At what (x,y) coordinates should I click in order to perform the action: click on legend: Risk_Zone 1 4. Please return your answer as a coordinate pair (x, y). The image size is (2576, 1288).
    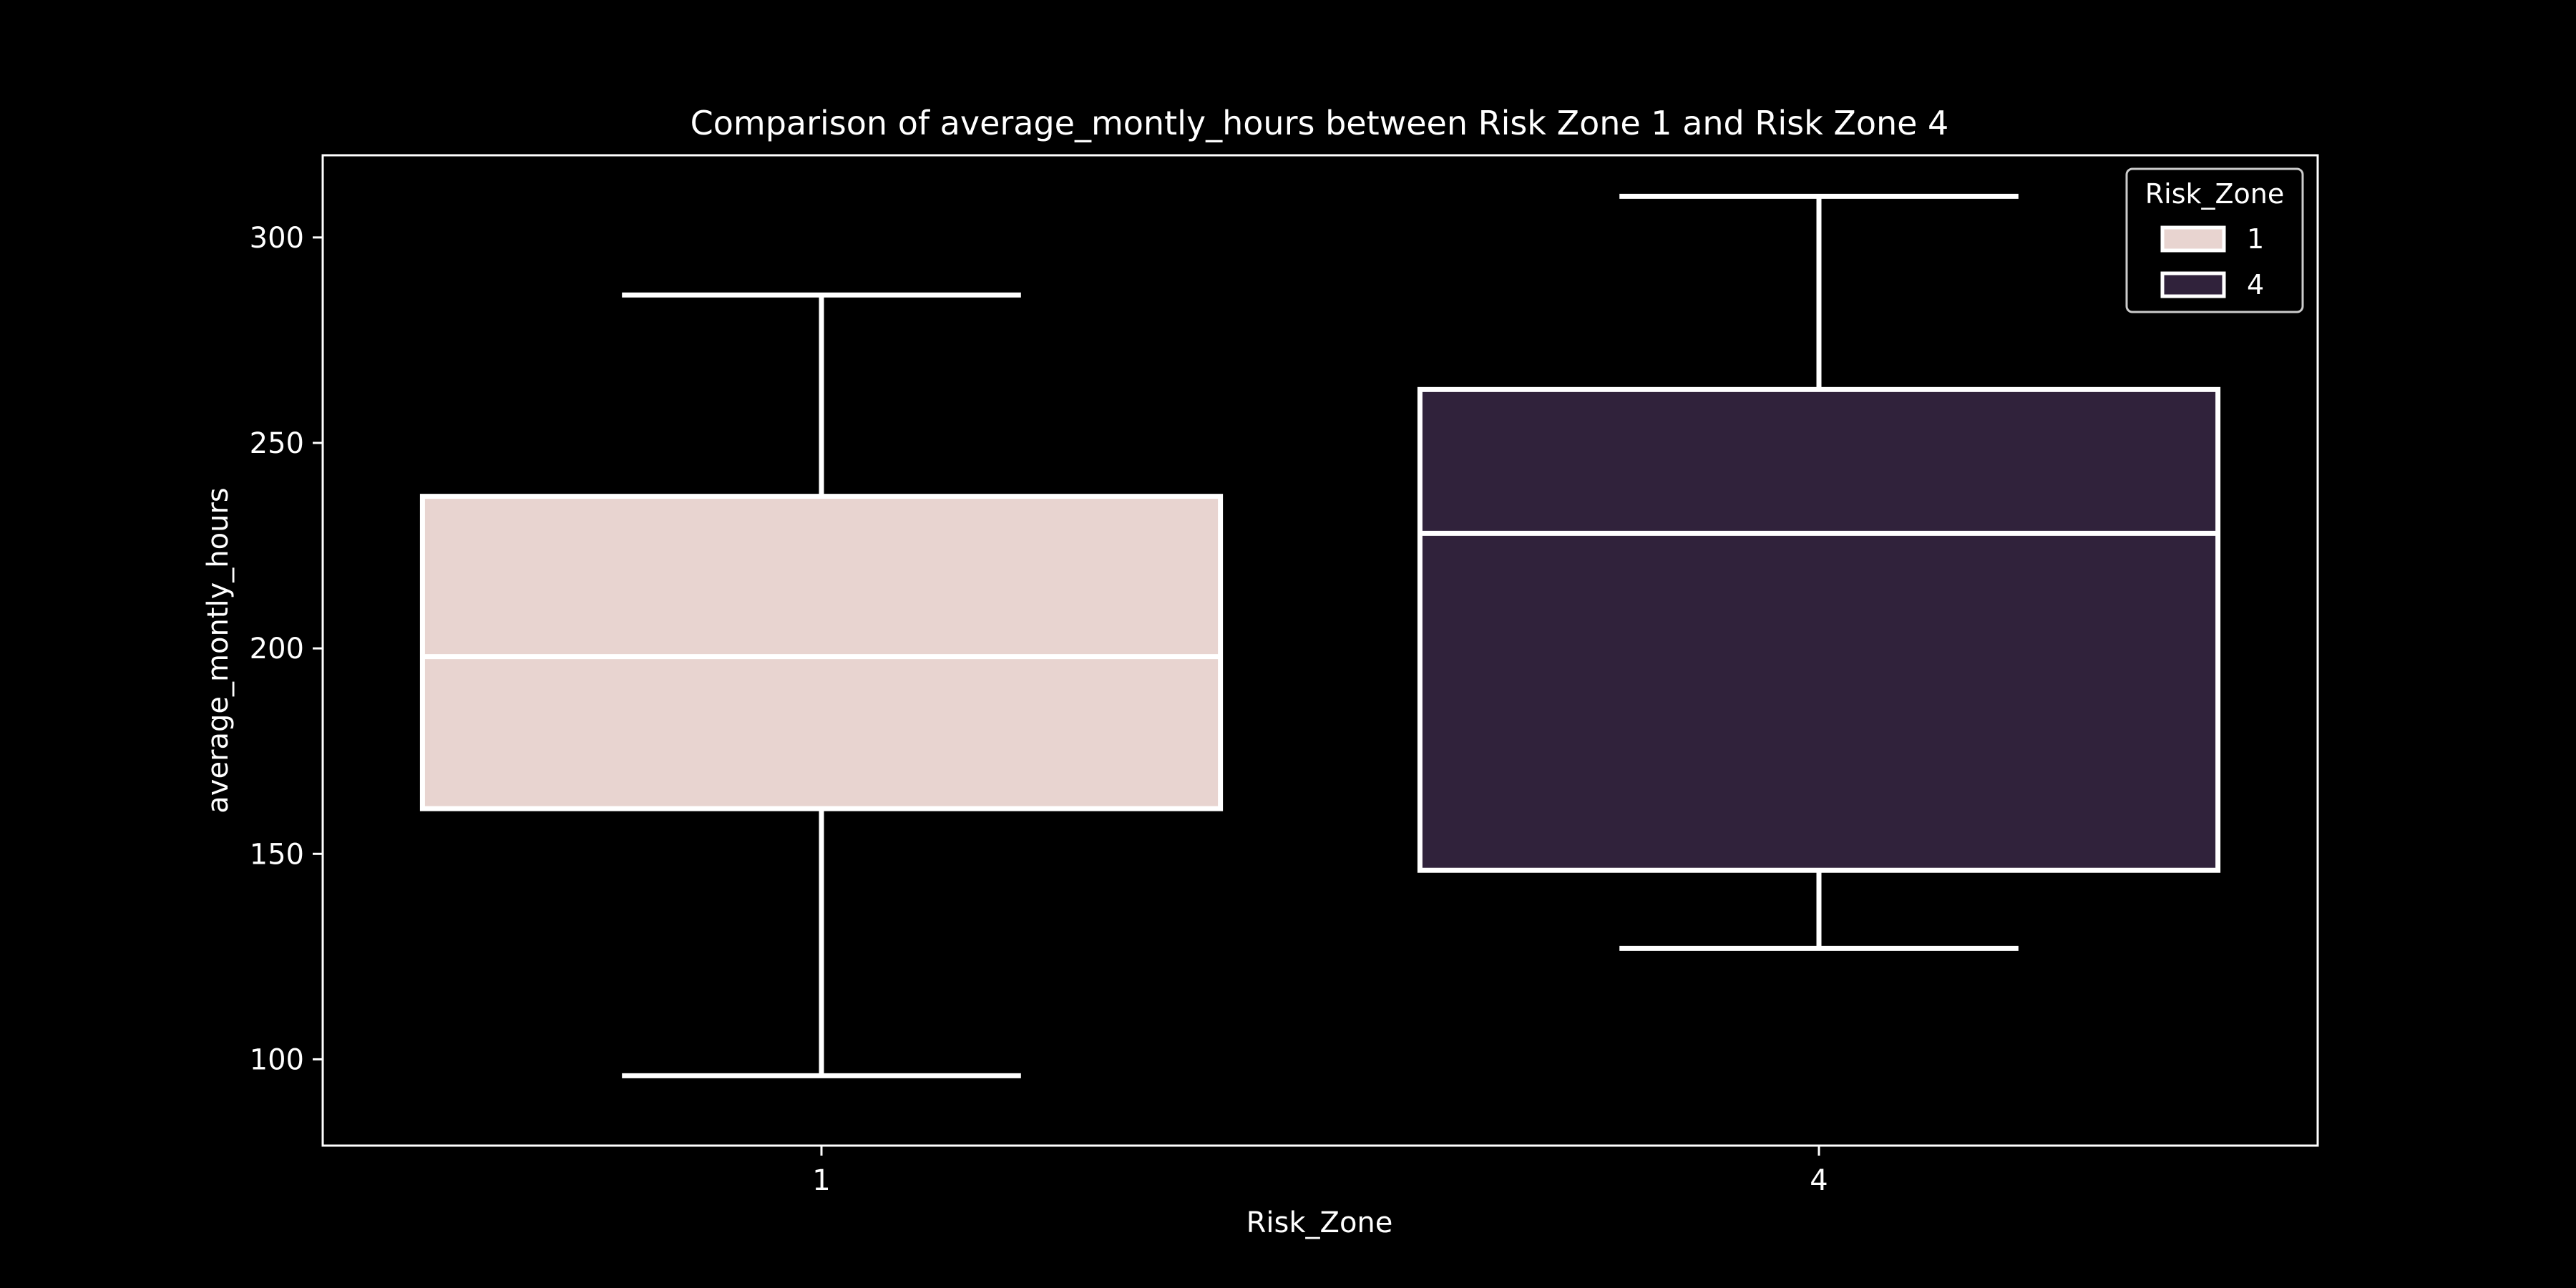
    Looking at the image, I should click on (2214, 240).